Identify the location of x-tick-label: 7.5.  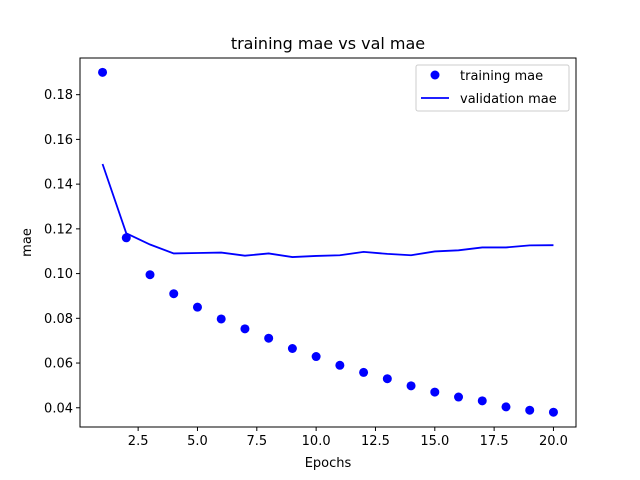
(256, 441).